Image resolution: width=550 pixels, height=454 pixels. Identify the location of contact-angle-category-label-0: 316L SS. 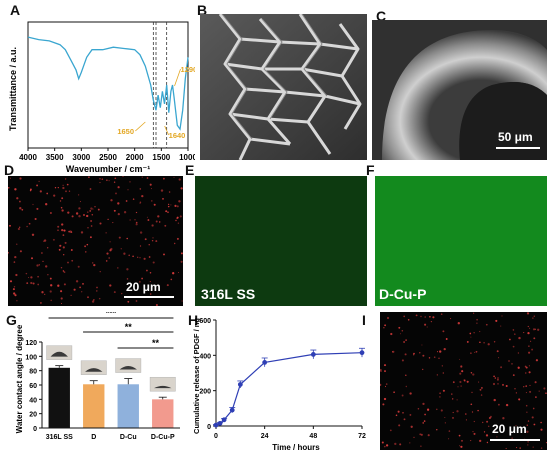
(59, 437).